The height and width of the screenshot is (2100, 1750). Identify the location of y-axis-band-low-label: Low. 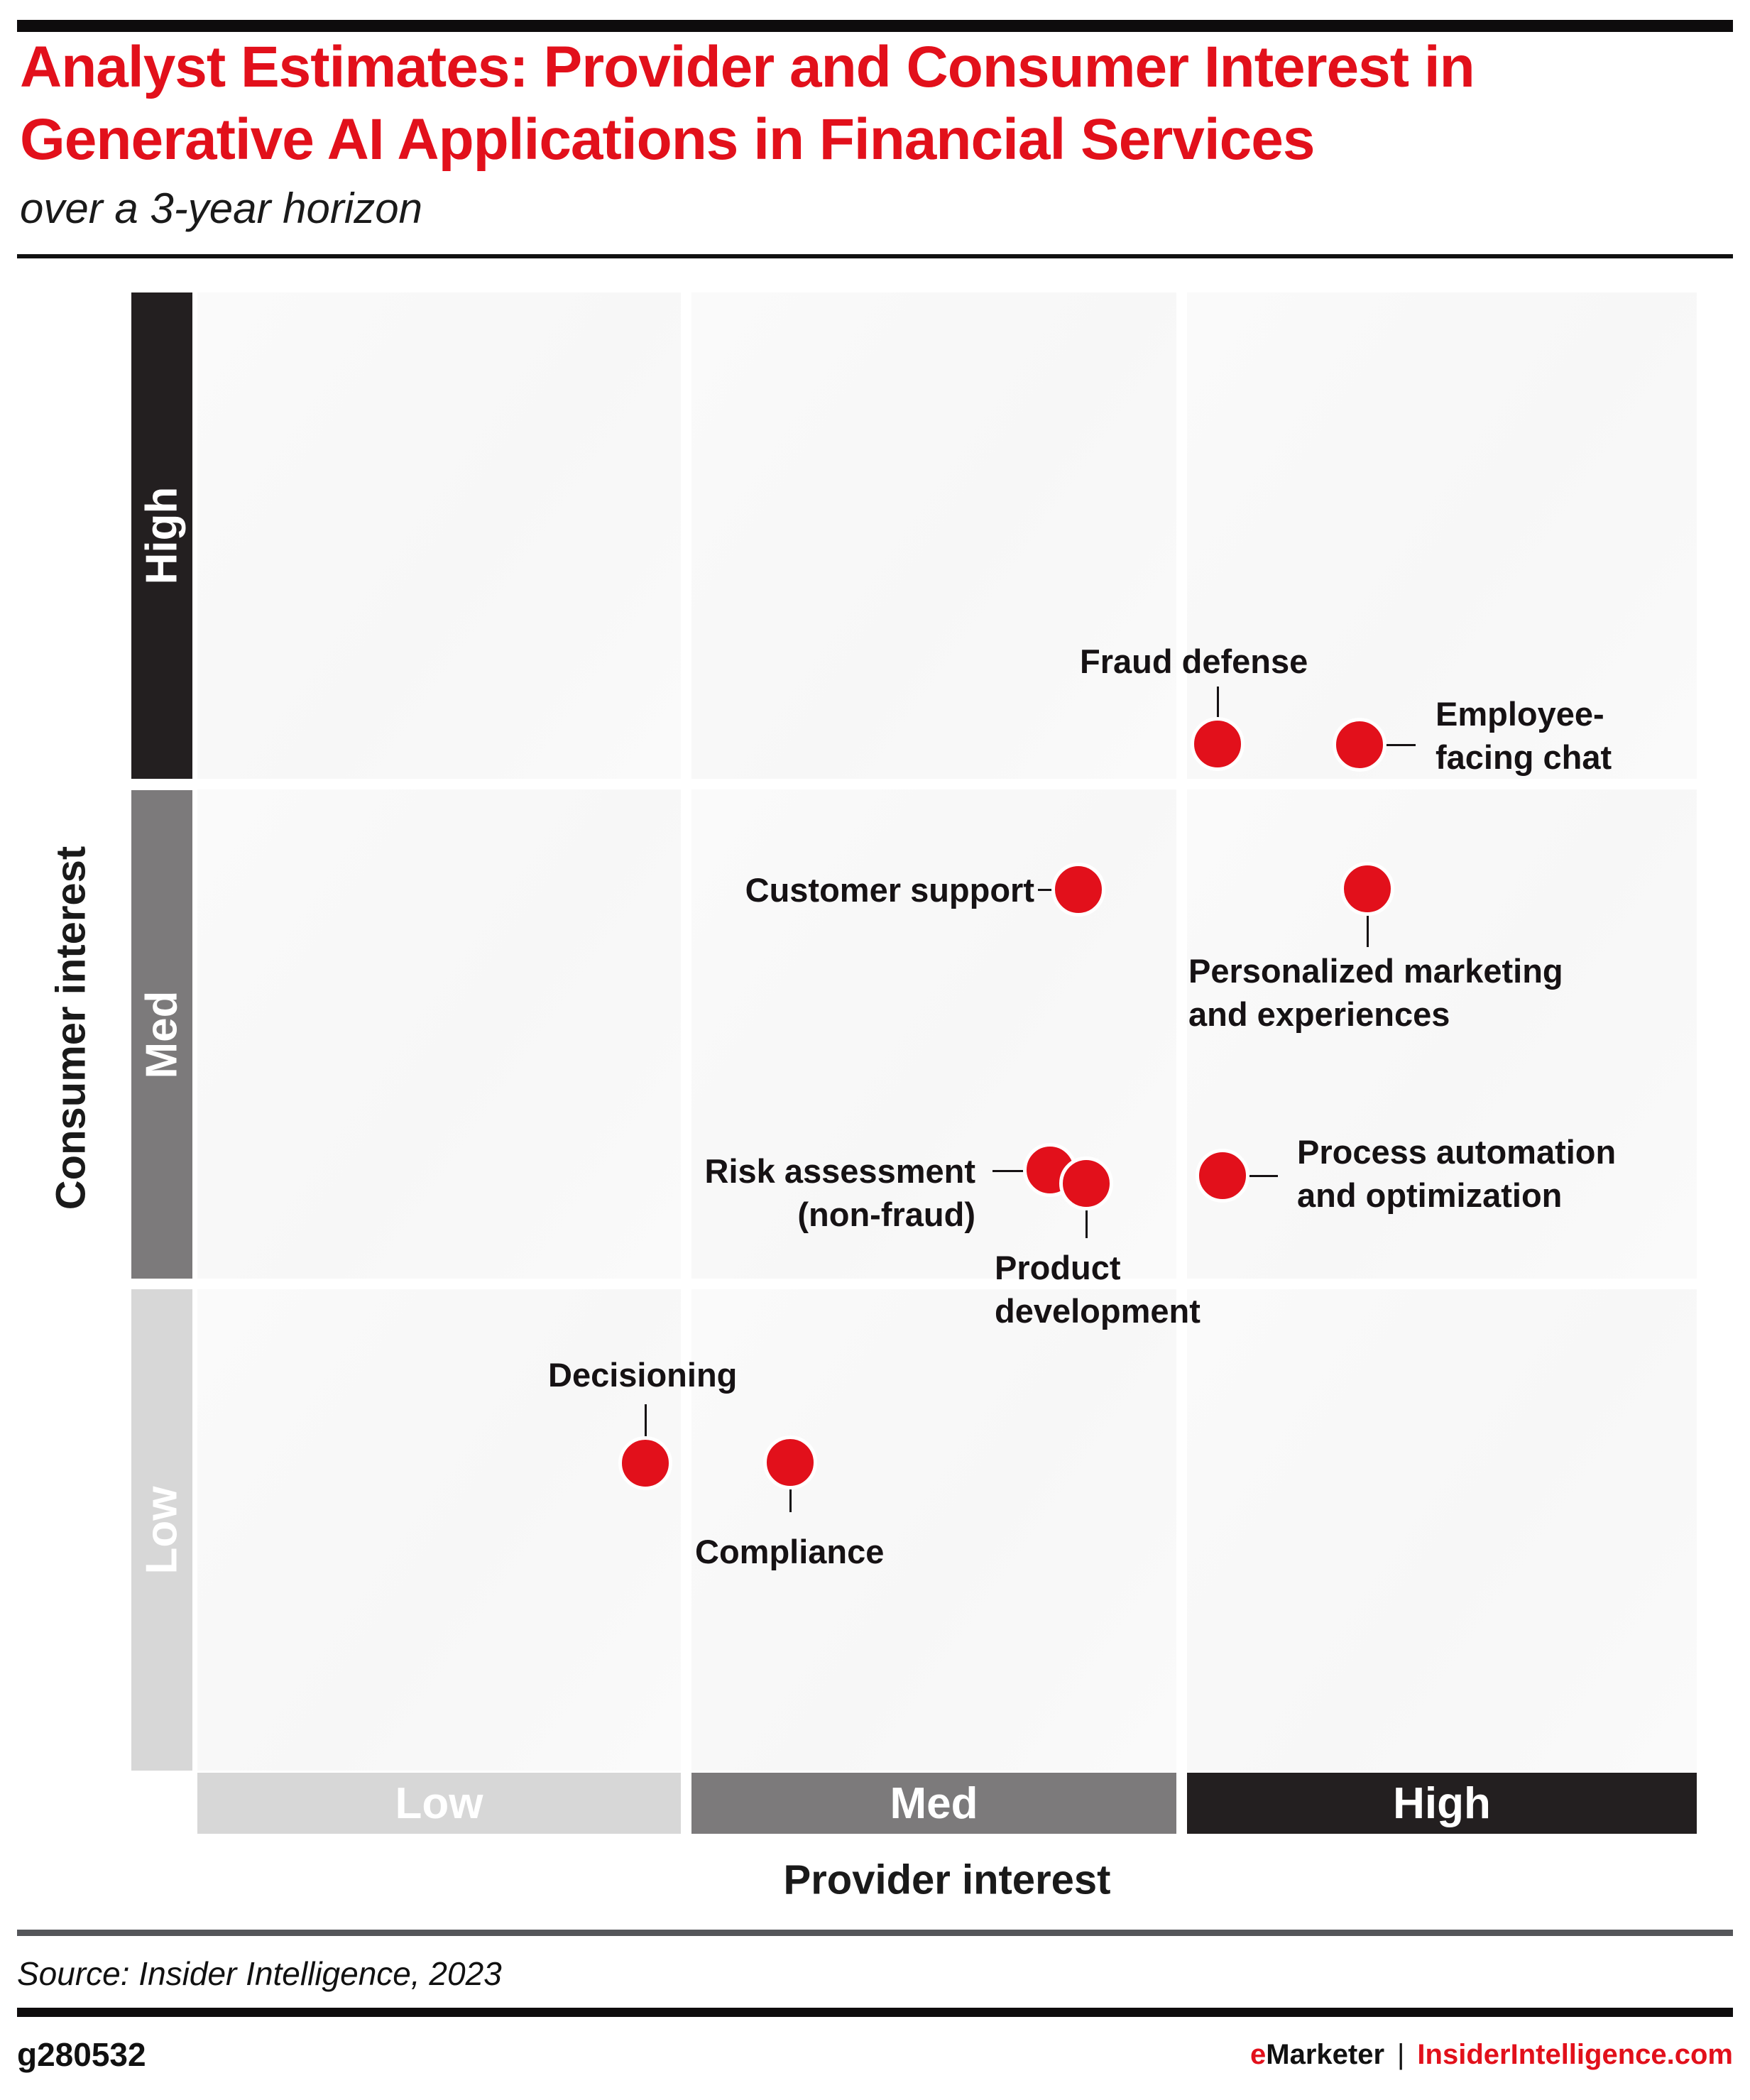
(162, 1530).